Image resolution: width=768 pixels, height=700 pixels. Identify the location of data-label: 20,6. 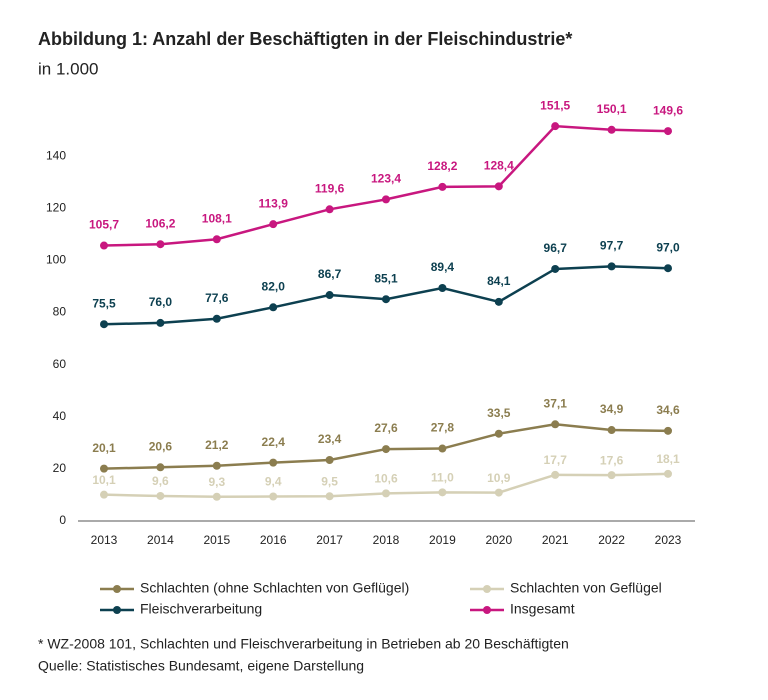
(161, 446).